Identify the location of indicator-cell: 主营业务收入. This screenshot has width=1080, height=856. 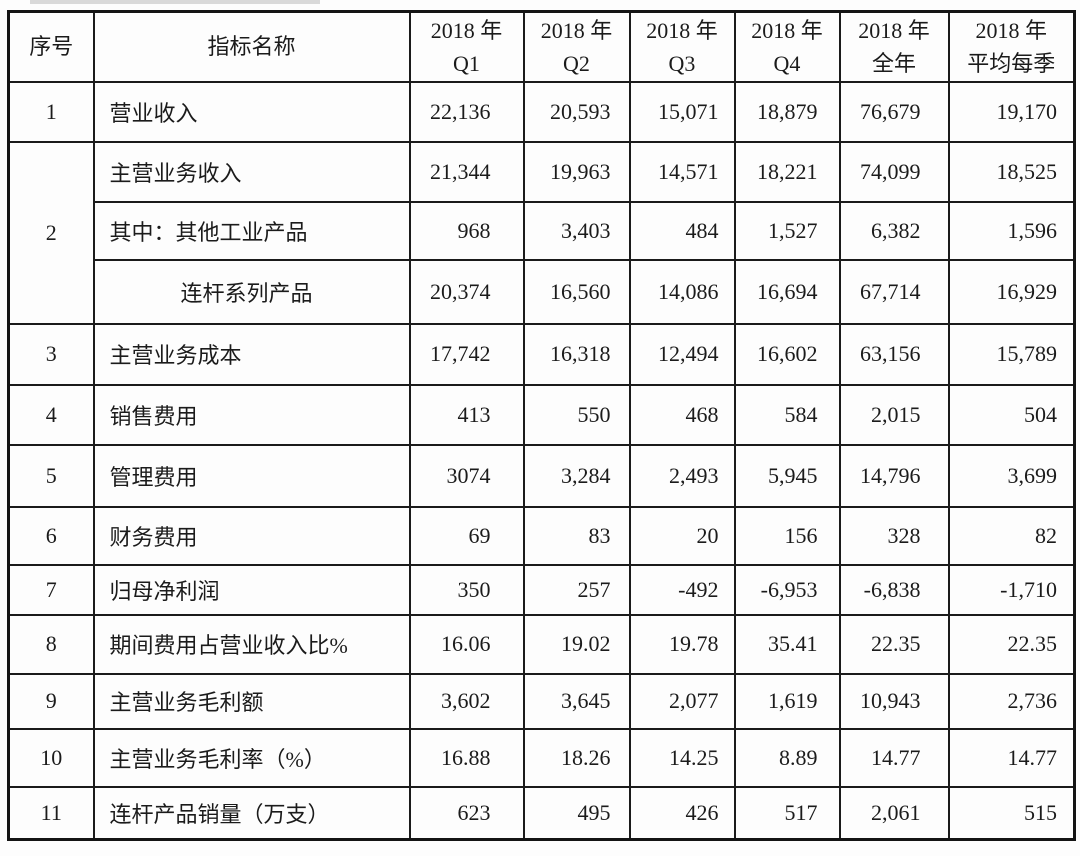
(251, 171).